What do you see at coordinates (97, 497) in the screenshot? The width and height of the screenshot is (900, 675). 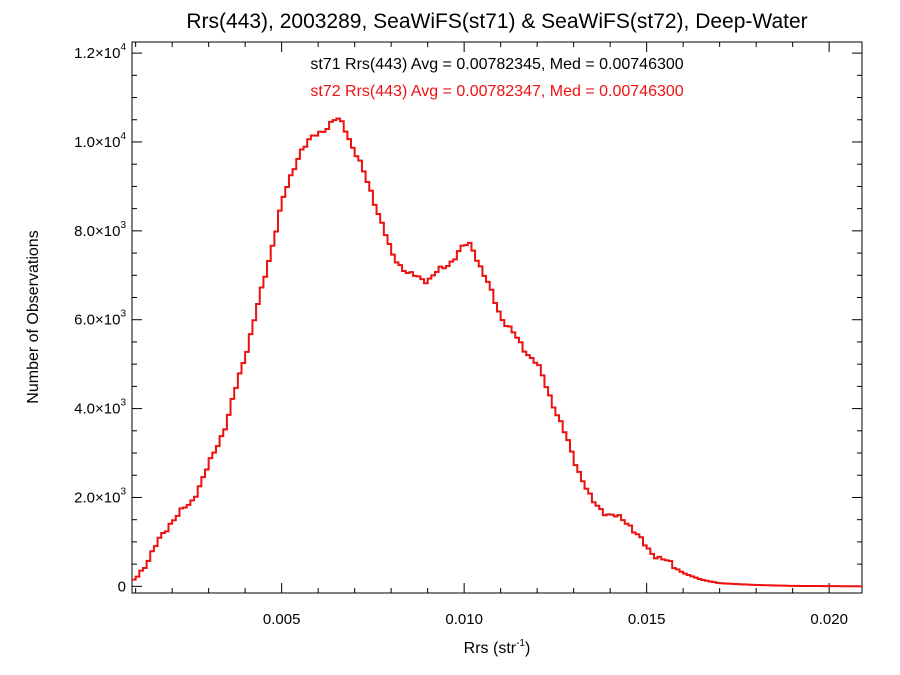 I see `y-tick-label-base: 2.0×10` at bounding box center [97, 497].